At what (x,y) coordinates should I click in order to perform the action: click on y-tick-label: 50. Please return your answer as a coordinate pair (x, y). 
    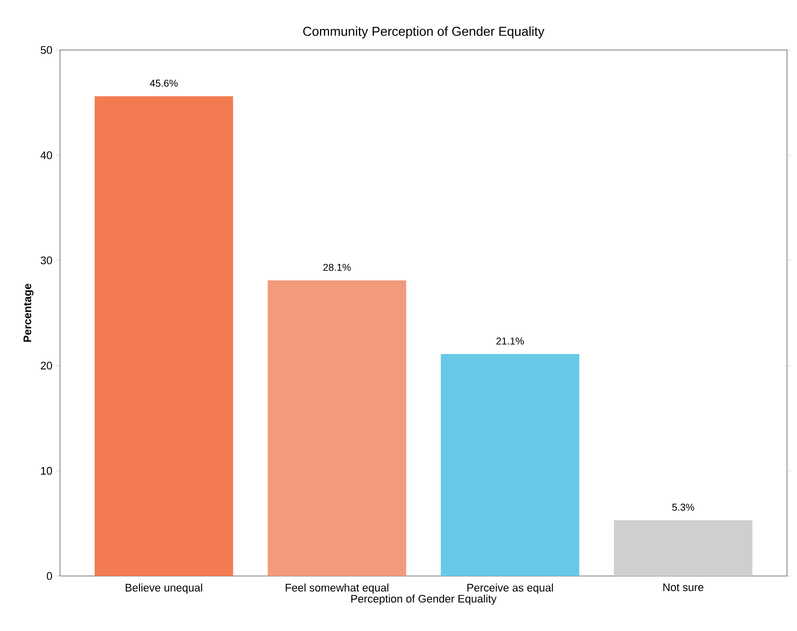
    Looking at the image, I should click on (46, 50).